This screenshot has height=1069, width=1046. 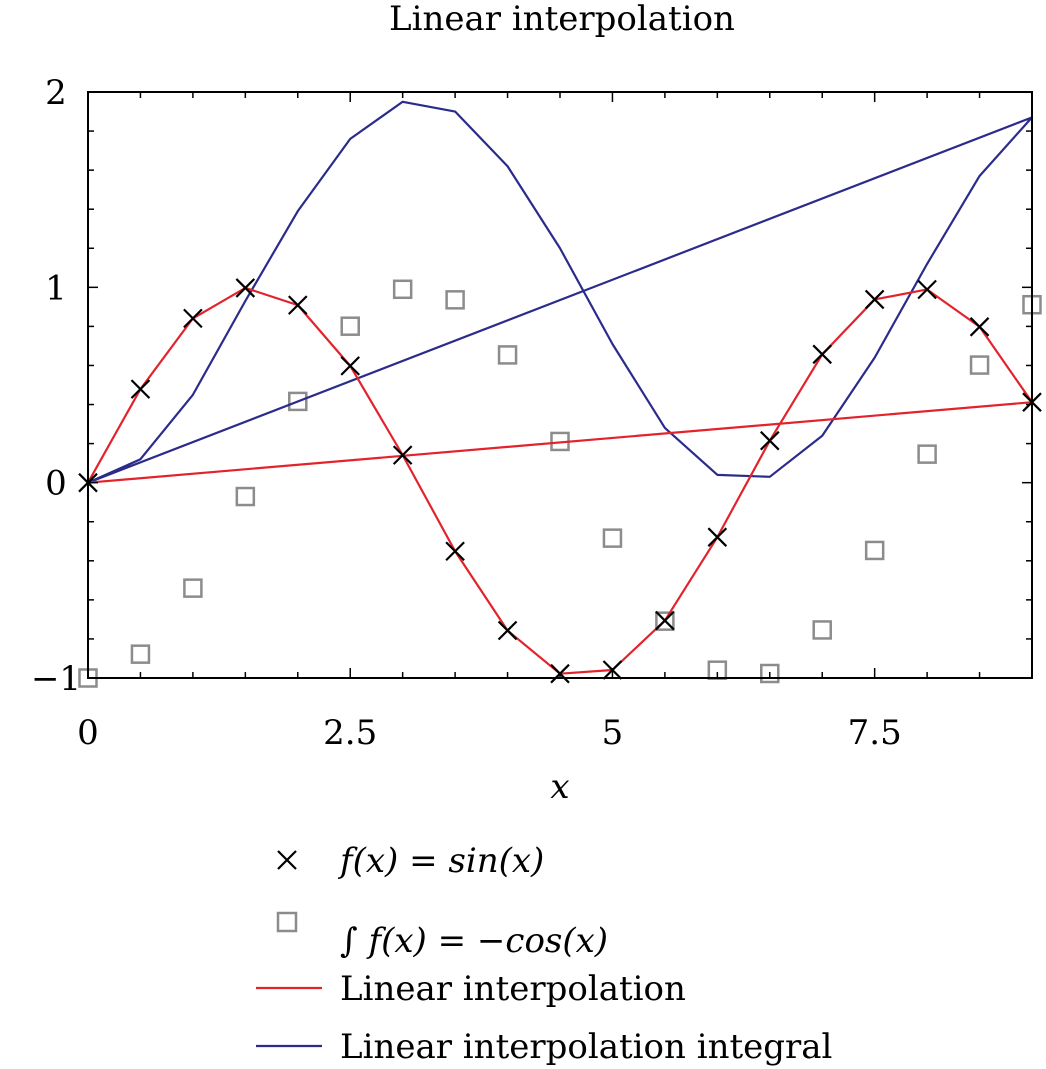 I want to click on legend-label: f(x) = sin(x), so click(x=440, y=861).